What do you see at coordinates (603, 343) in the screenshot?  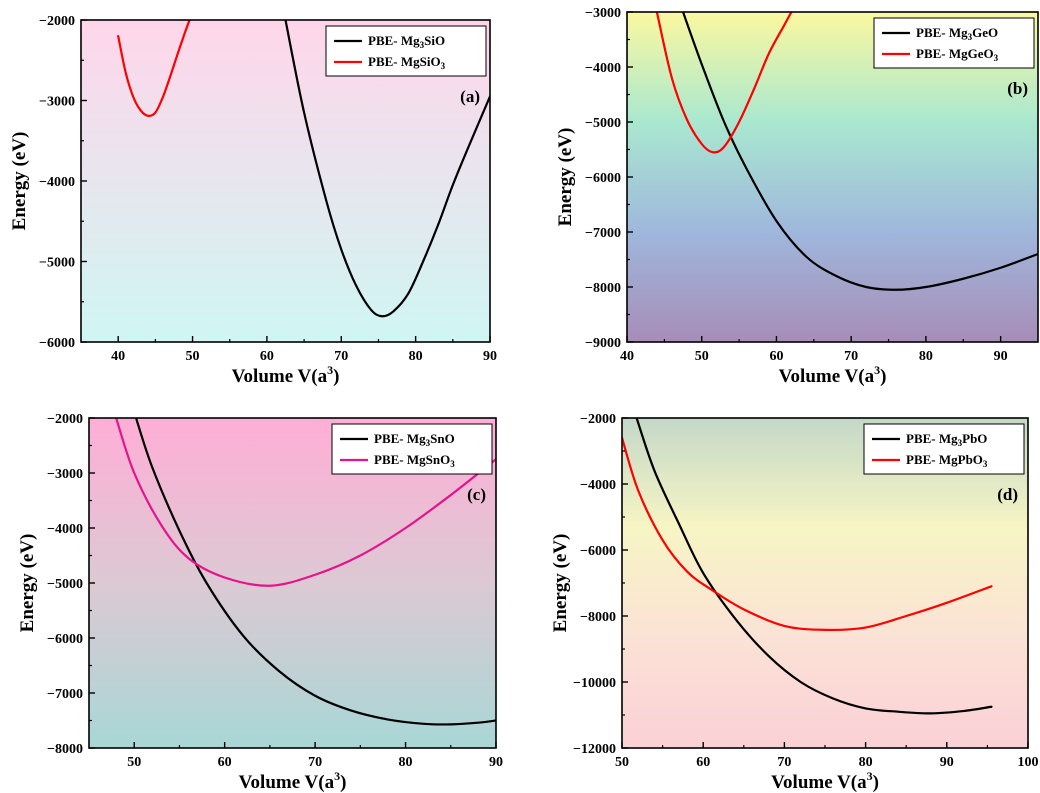 I see `y-tick-label: −9000` at bounding box center [603, 343].